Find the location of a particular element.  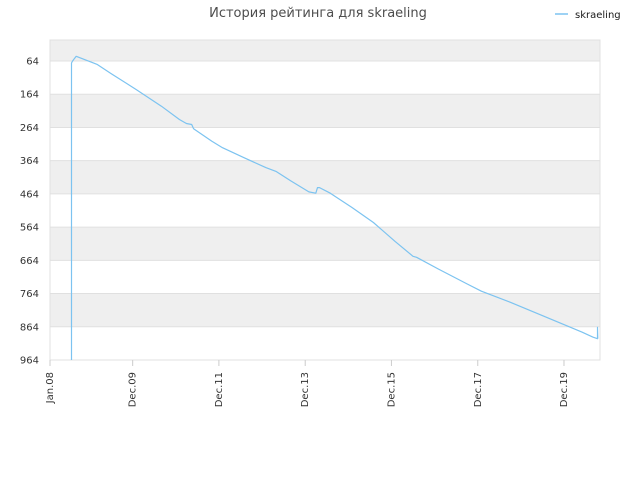

y-tick-label: 664 is located at coordinates (29, 261).